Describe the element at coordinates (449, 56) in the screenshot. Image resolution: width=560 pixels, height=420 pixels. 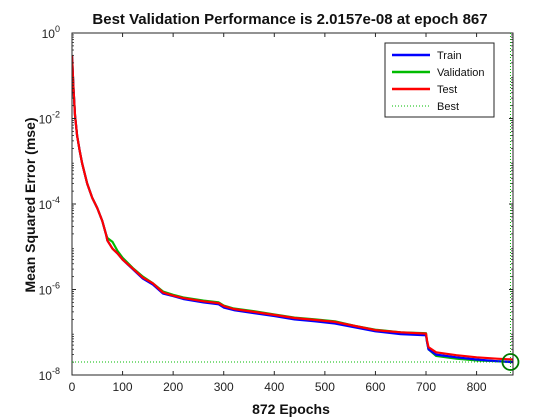
I see `legend-label-train: Train` at that location.